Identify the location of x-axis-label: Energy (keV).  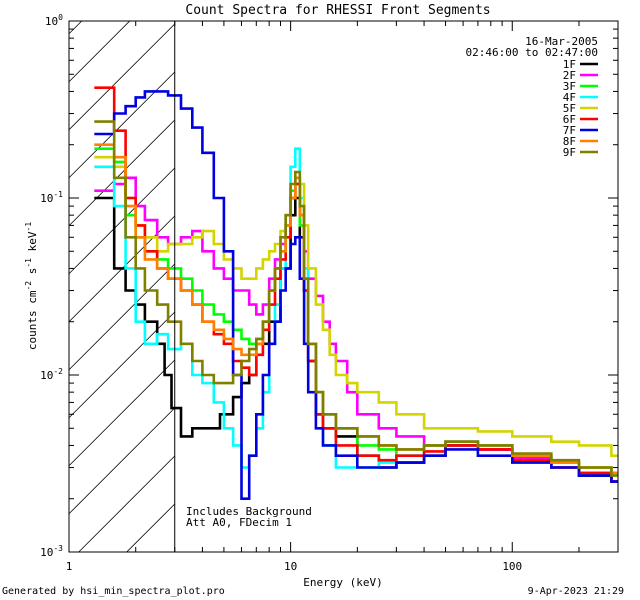
(342, 582).